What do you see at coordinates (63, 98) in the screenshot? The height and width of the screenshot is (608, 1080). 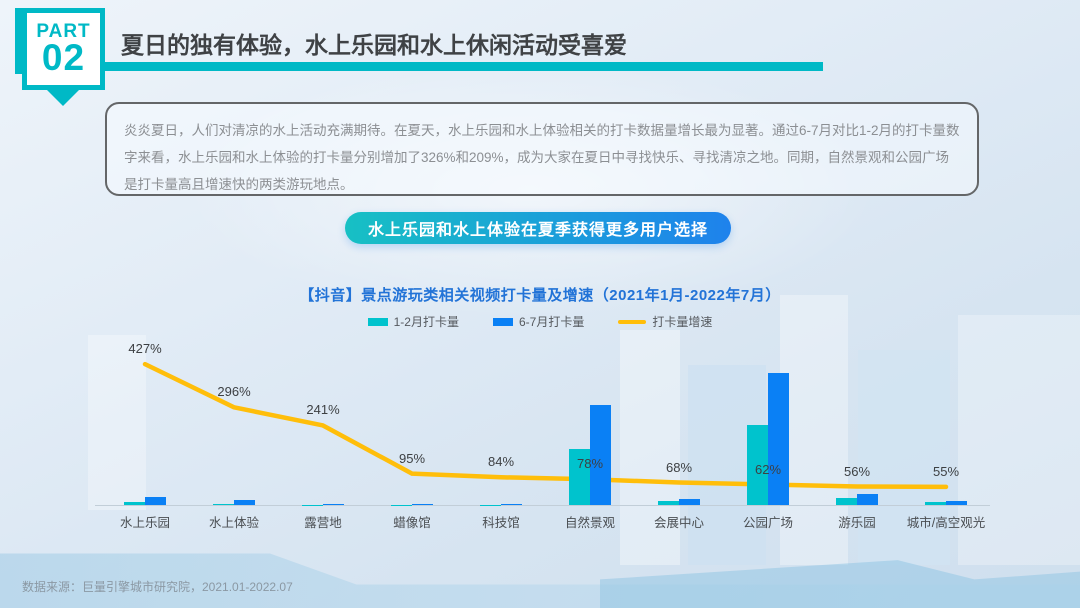 I see `part-badge-pointer-icon` at bounding box center [63, 98].